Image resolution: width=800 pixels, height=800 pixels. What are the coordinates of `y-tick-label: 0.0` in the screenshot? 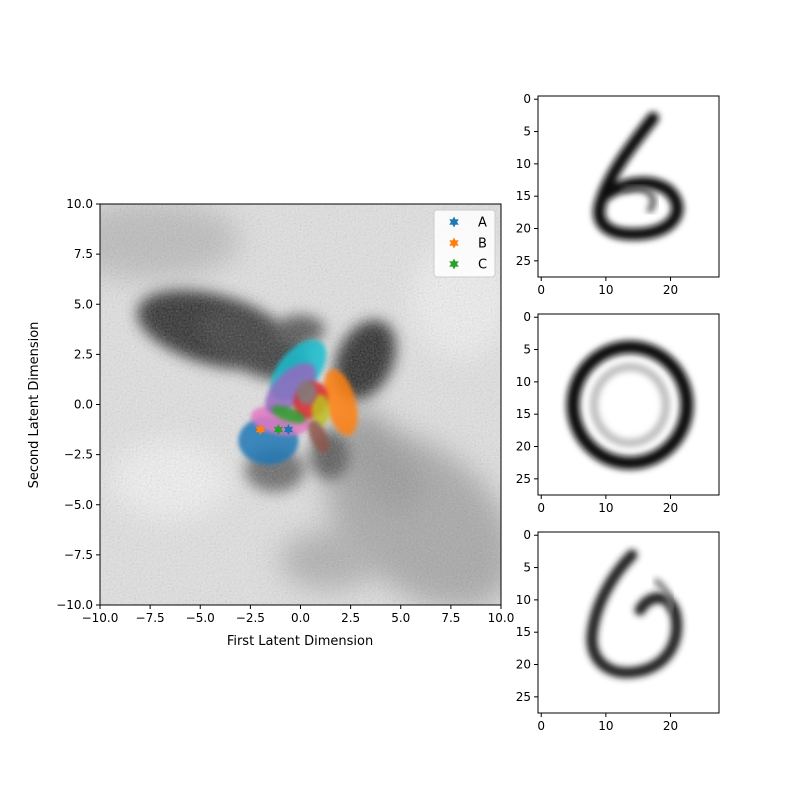 It's located at (83, 405).